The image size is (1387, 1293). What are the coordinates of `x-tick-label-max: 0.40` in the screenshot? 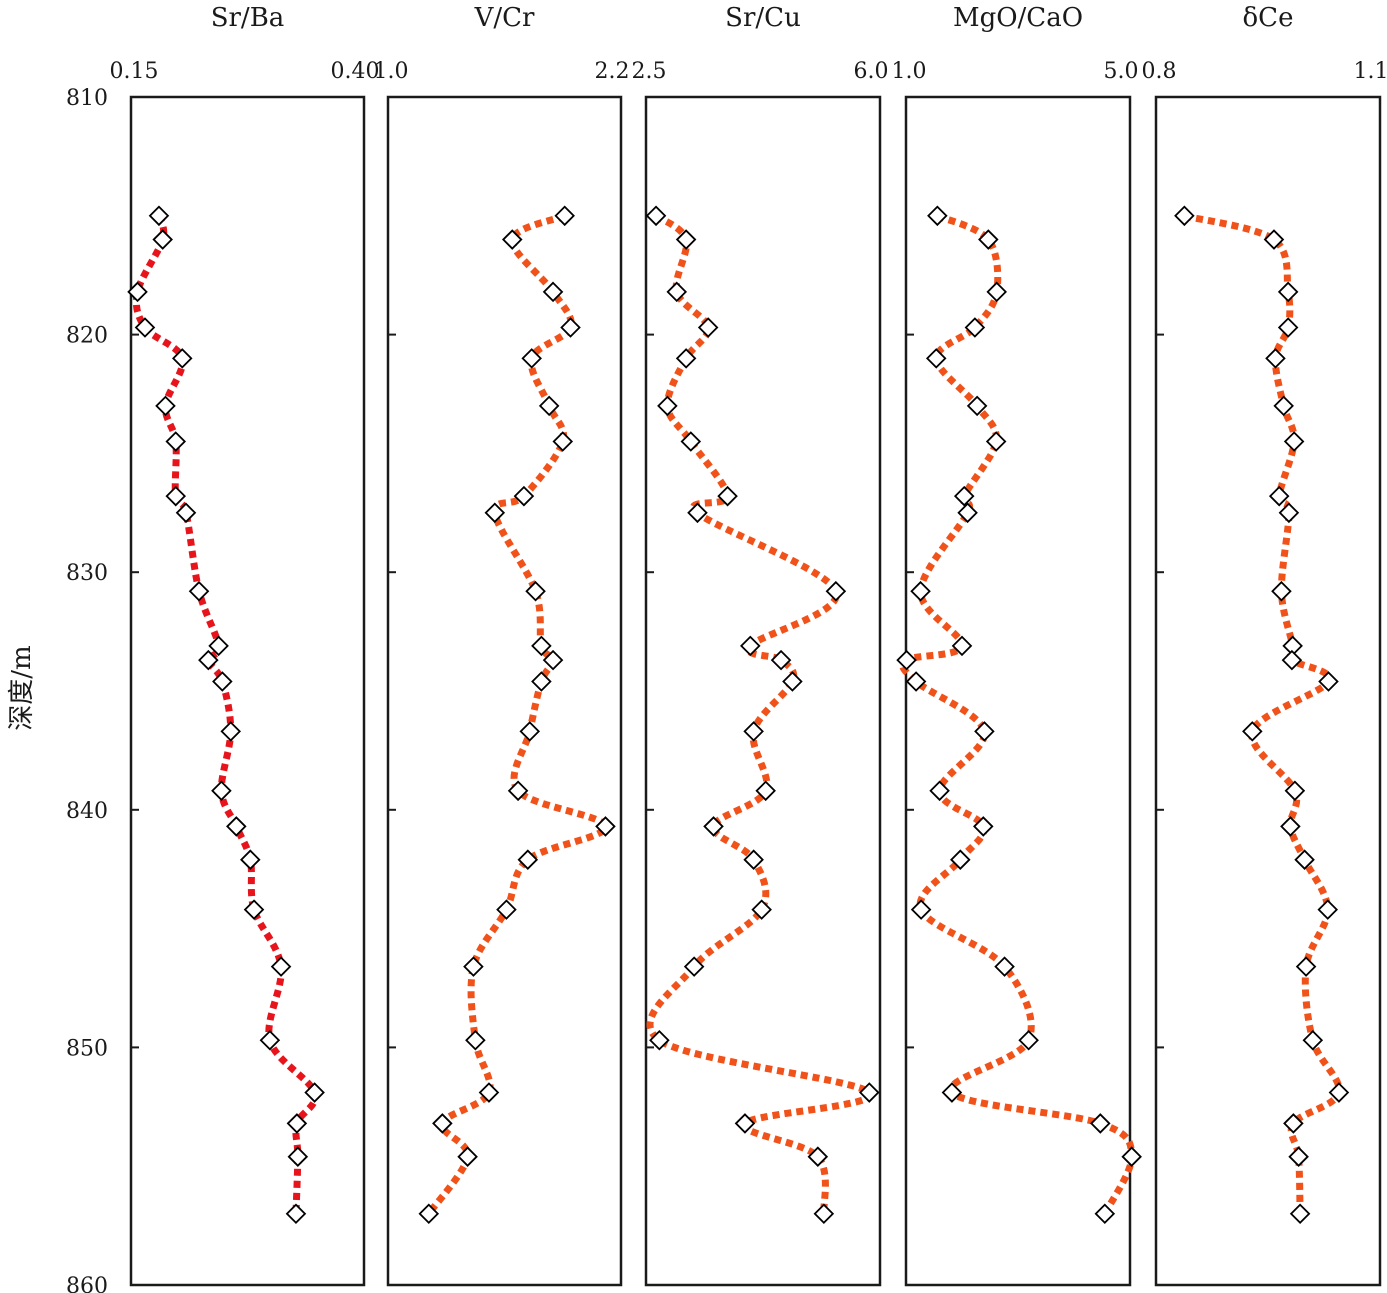 It's located at (355, 71).